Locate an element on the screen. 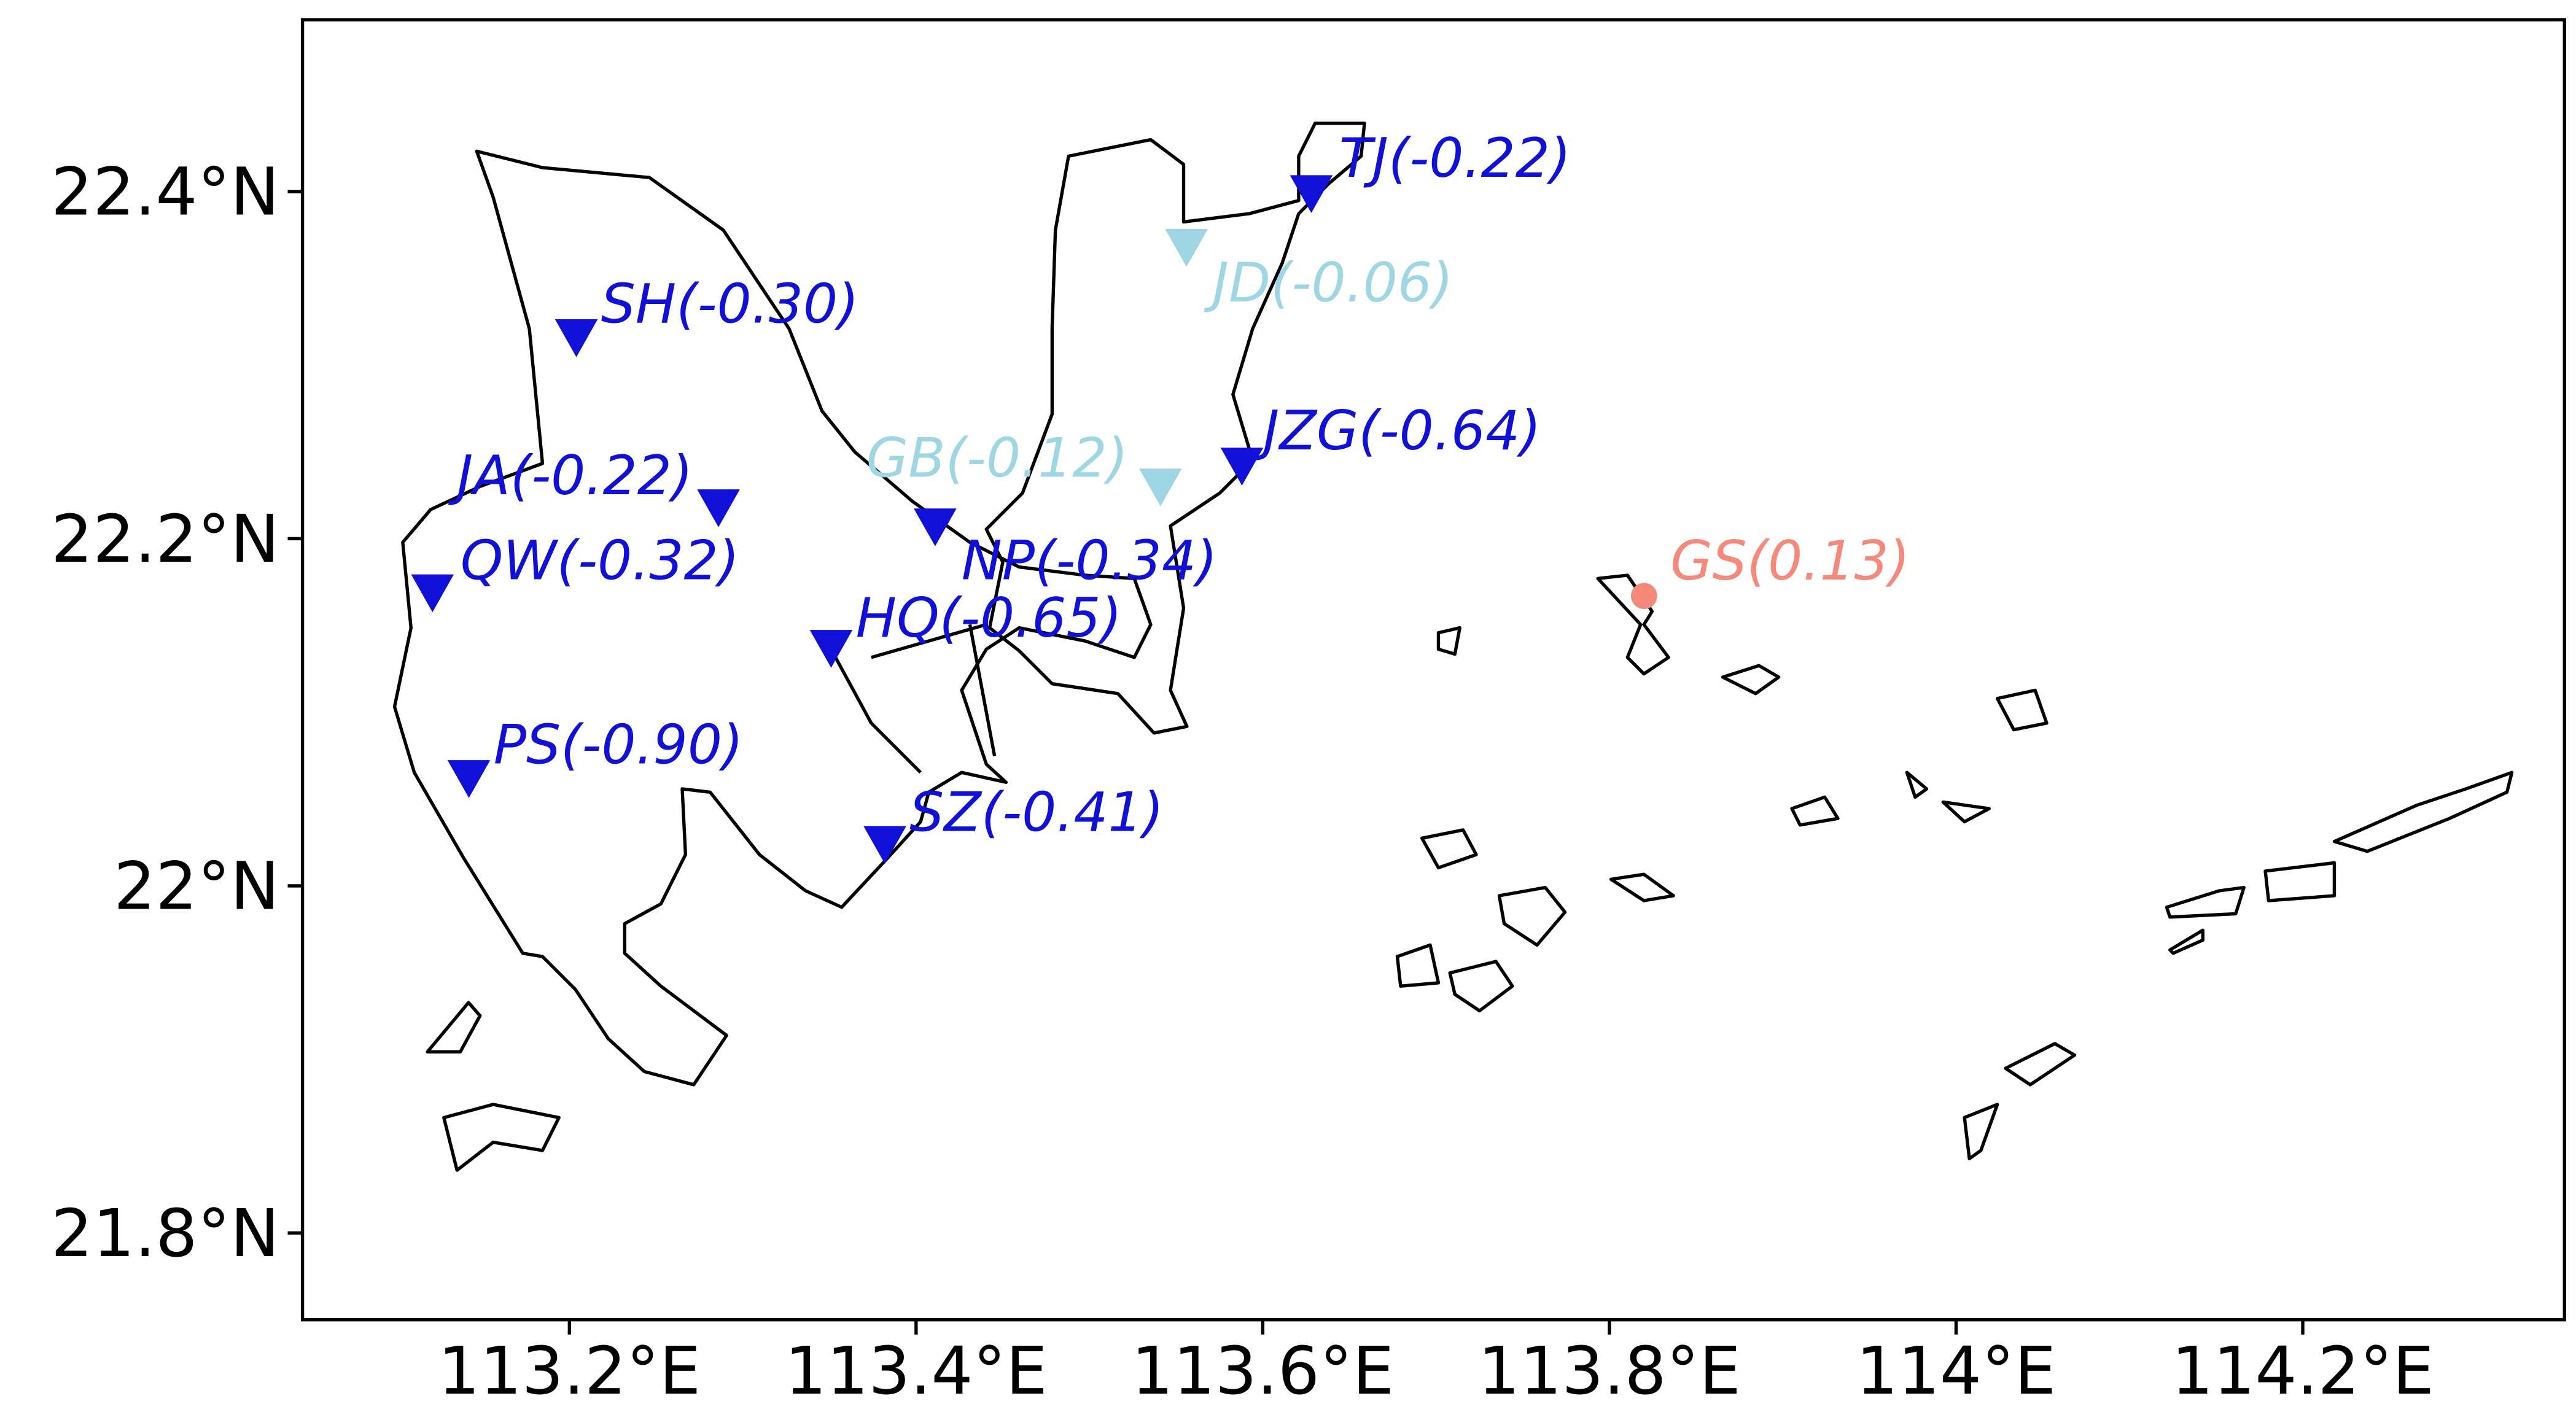 Image resolution: width=2576 pixels, height=1420 pixels. x-tick-label: 113.2°E is located at coordinates (569, 1372).